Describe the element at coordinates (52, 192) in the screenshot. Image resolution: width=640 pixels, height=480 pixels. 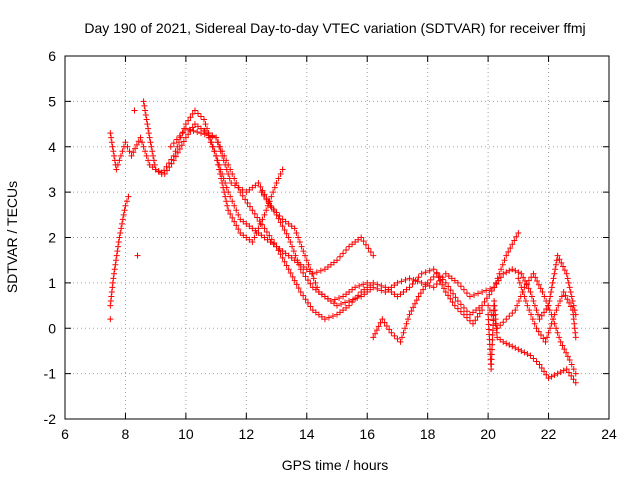
I see `y-tick-label: 3` at that location.